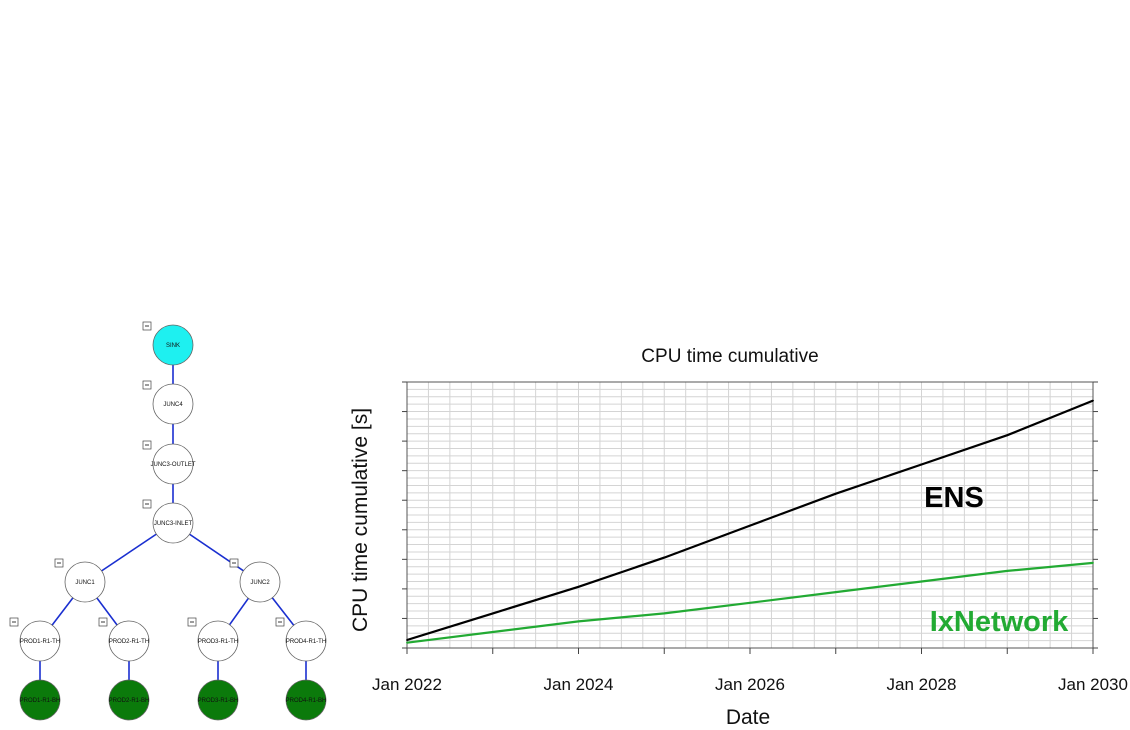  I want to click on node-prod2-r1-th: PROD2-R1-TH, so click(124, 639).